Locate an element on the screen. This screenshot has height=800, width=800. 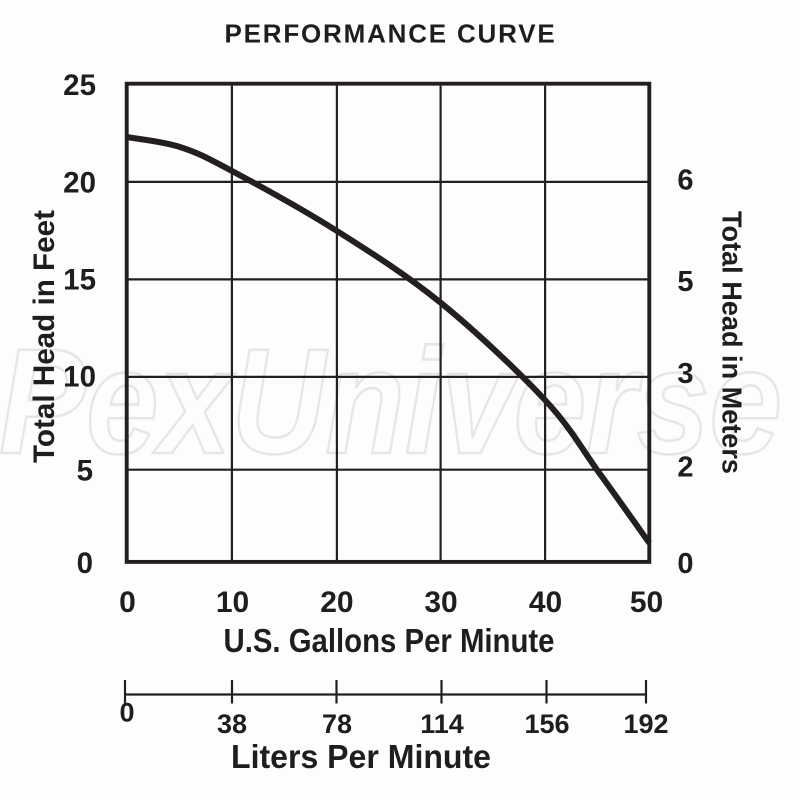
svg-text: 50 is located at coordinates (646, 602).